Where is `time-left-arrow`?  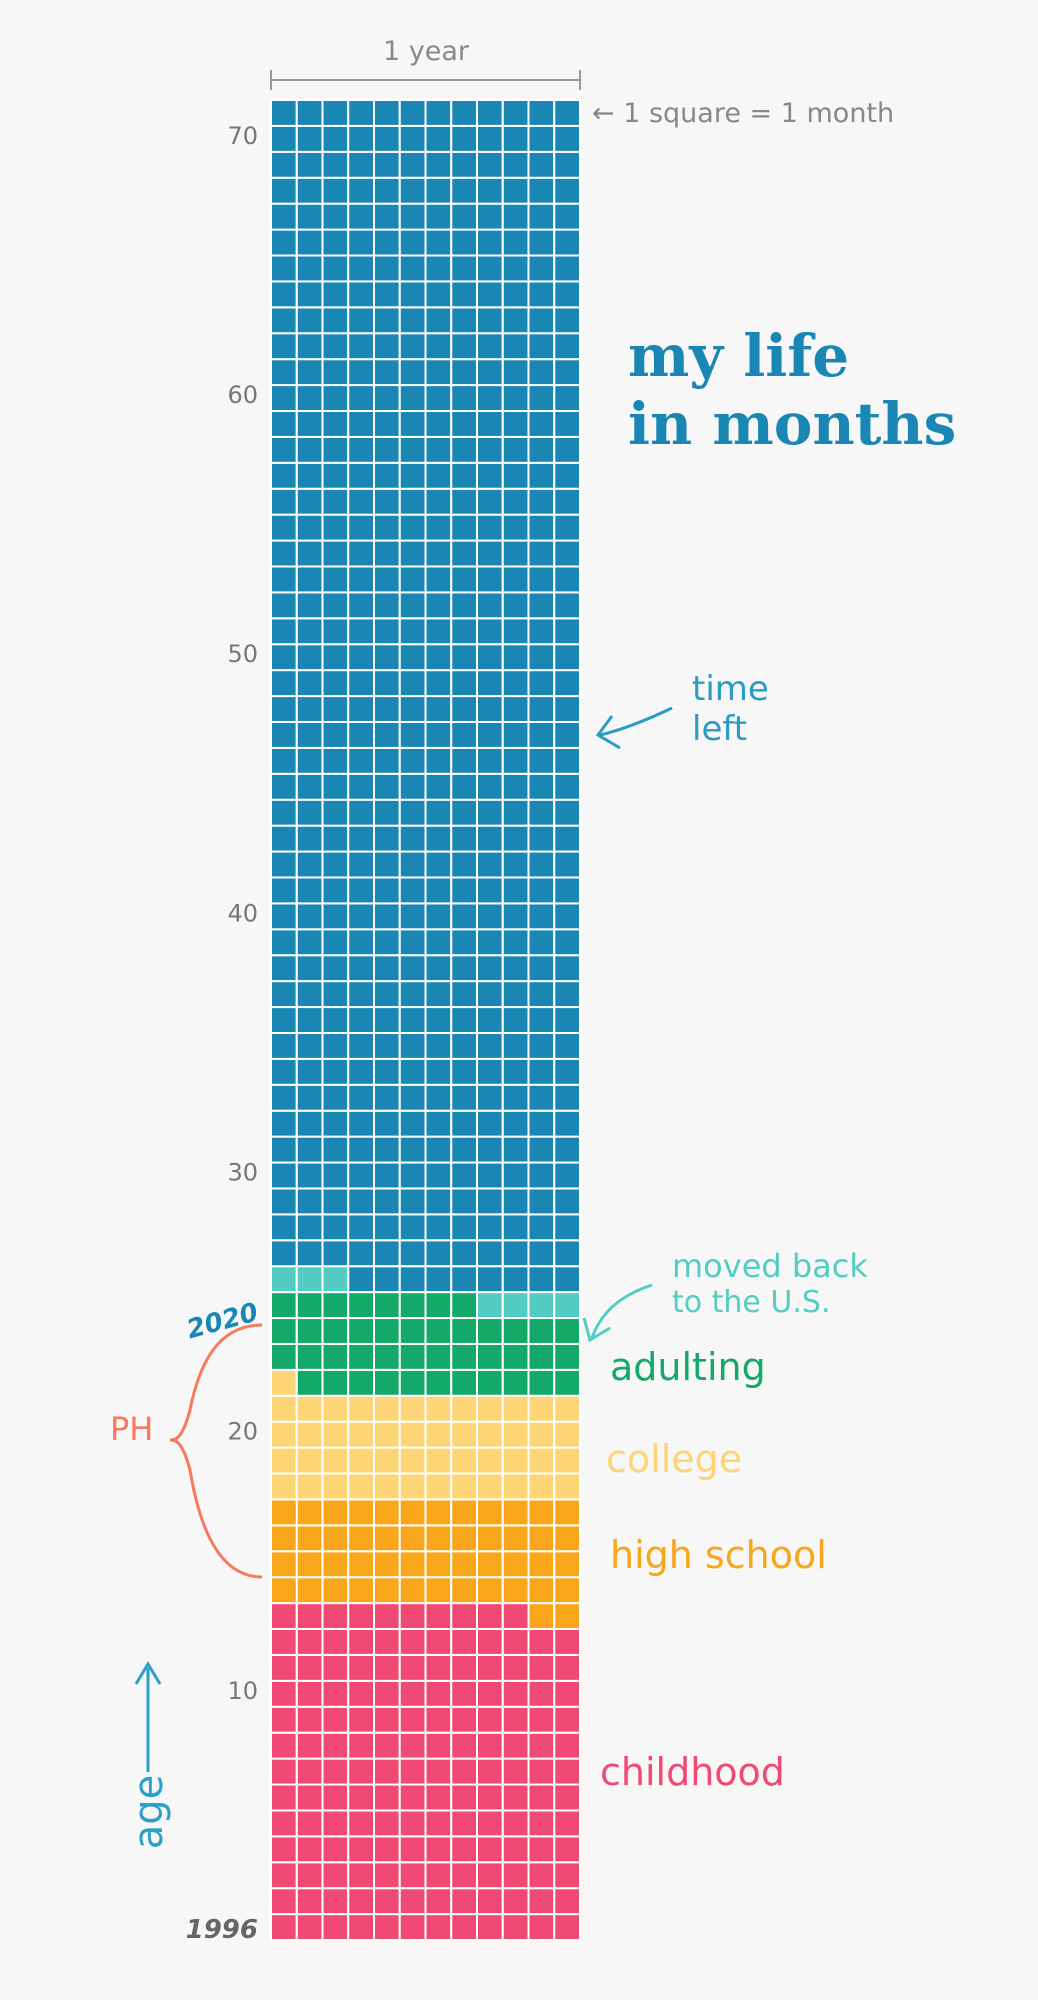 time-left-arrow is located at coordinates (636, 721).